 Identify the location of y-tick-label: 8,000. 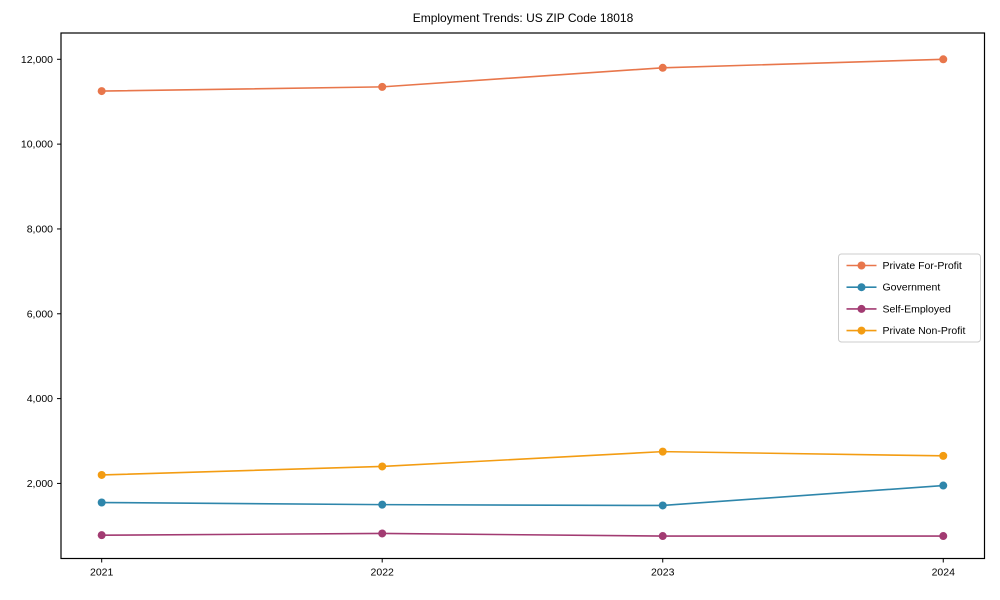
(40, 229).